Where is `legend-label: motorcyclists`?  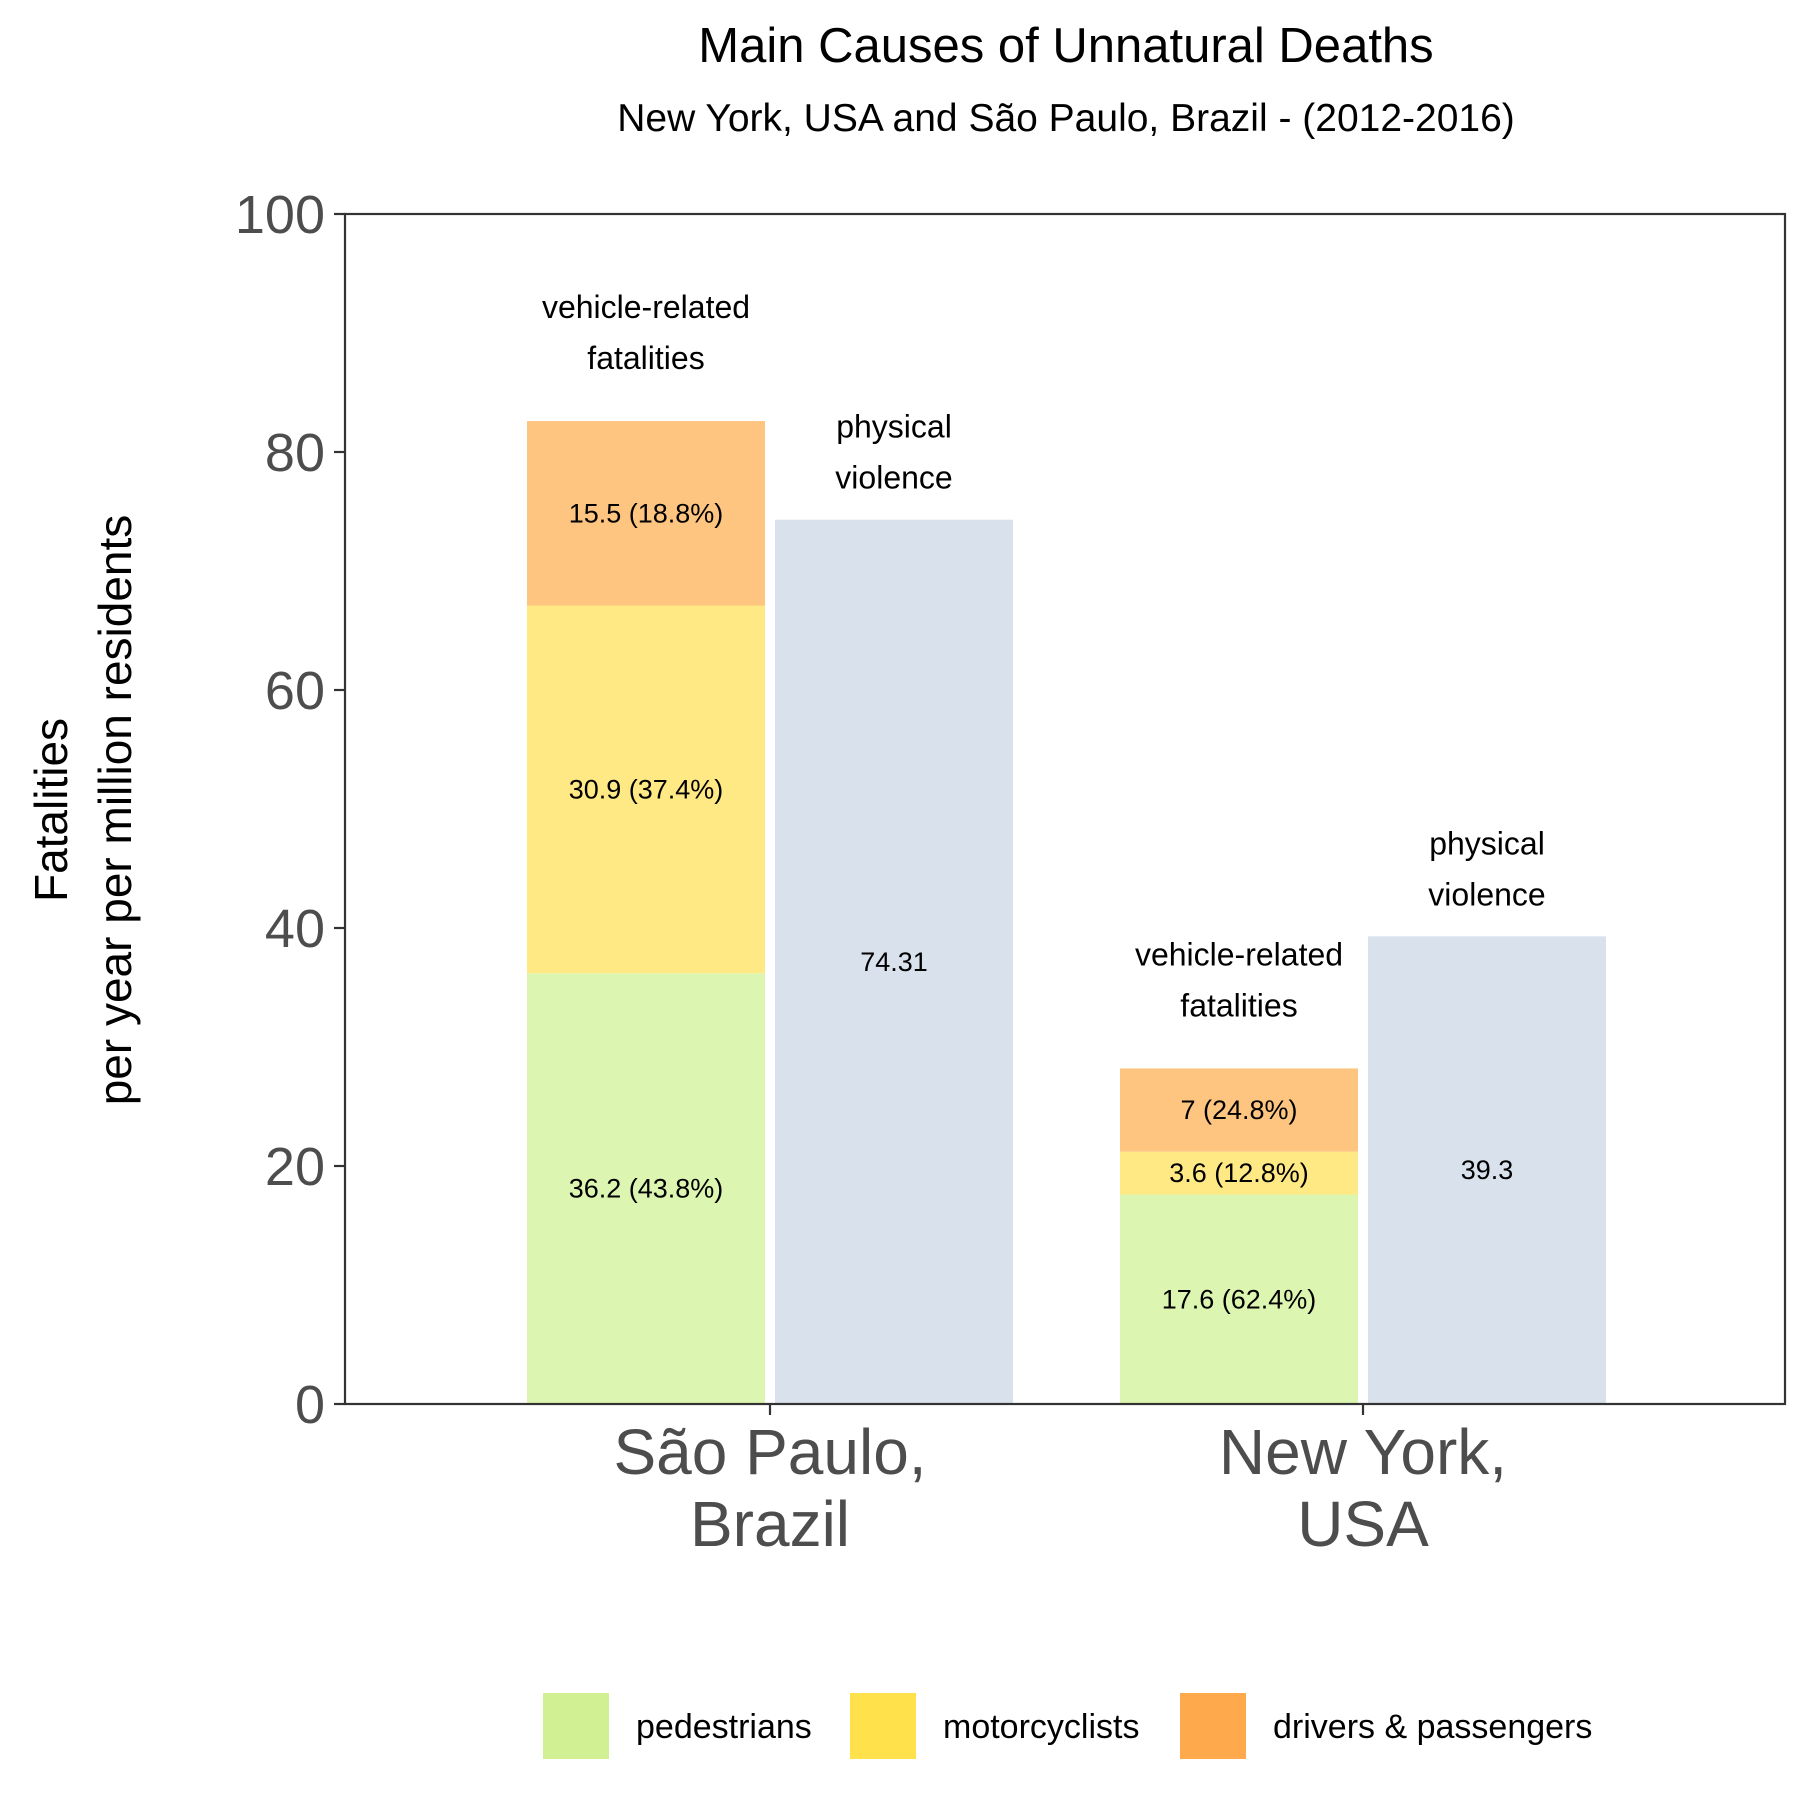
legend-label: motorcyclists is located at coordinates (1041, 1727).